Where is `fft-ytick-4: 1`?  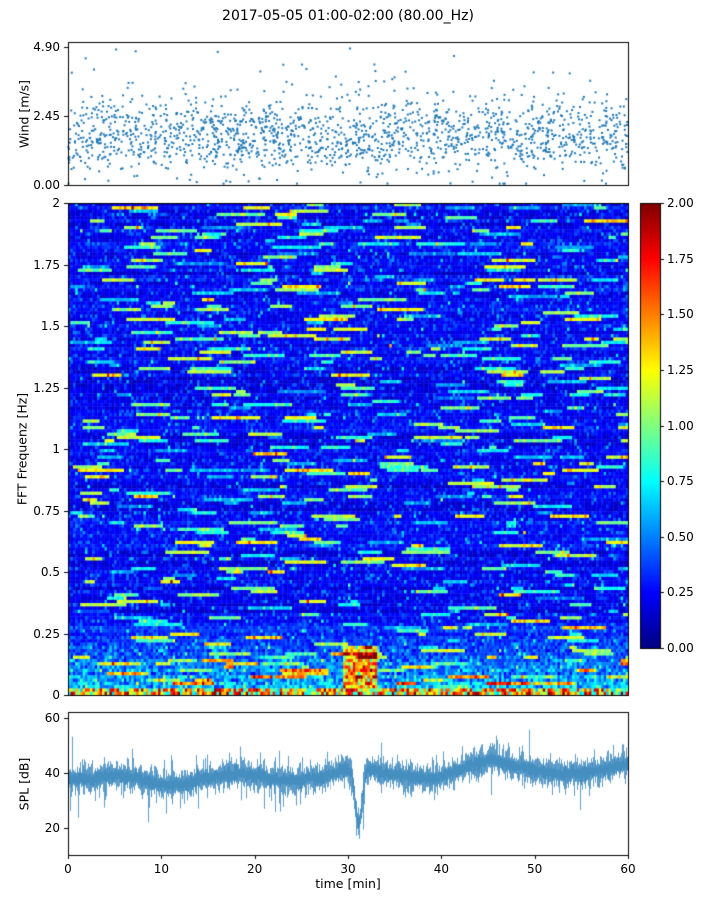 fft-ytick-4: 1 is located at coordinates (56, 449).